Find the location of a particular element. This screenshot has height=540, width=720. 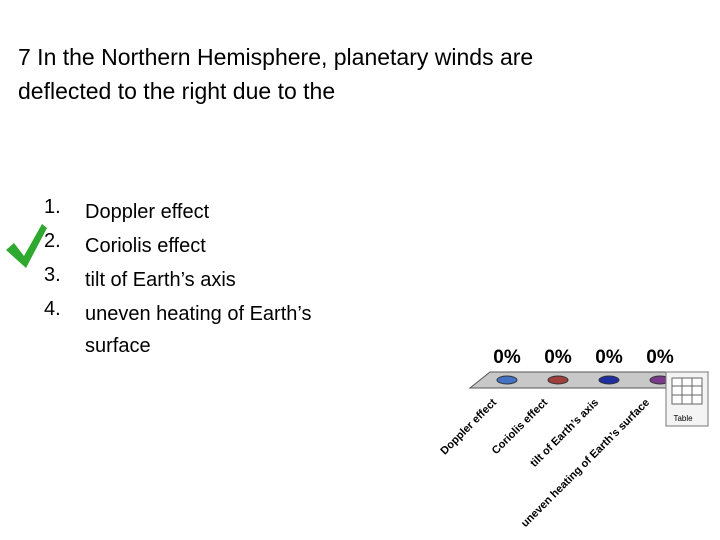

option-number: 4. is located at coordinates (52, 309).